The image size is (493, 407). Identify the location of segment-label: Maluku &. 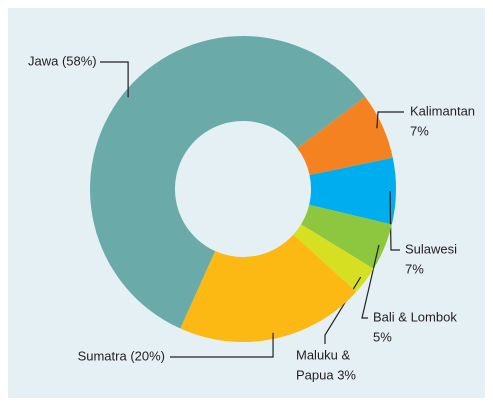
(323, 354).